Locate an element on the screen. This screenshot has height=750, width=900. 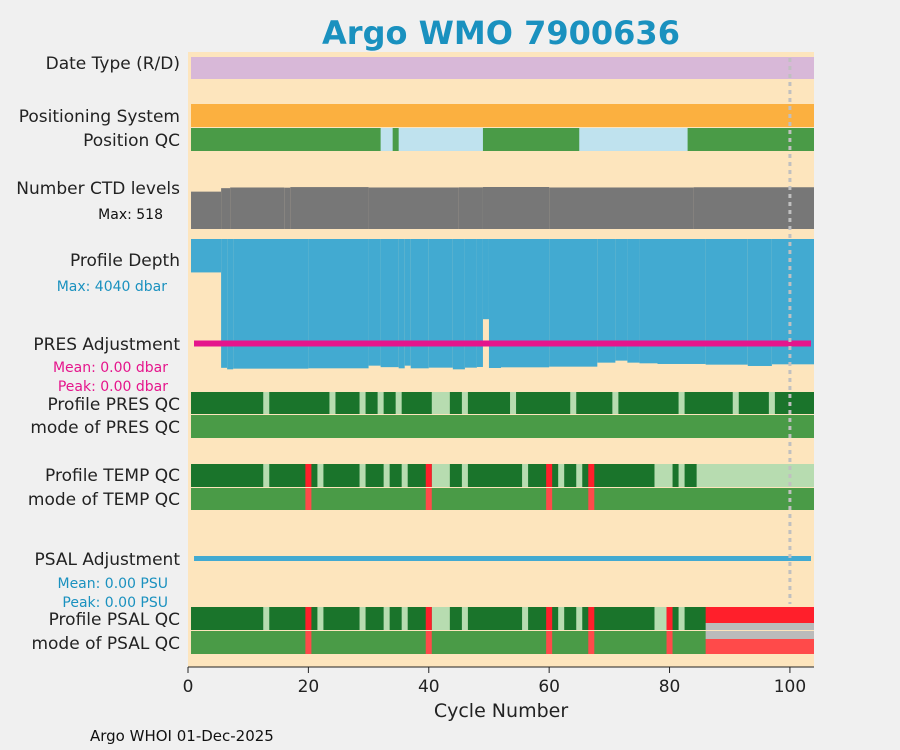
label-psal-mean: Mean: 0.00 PSU is located at coordinates (112, 584).